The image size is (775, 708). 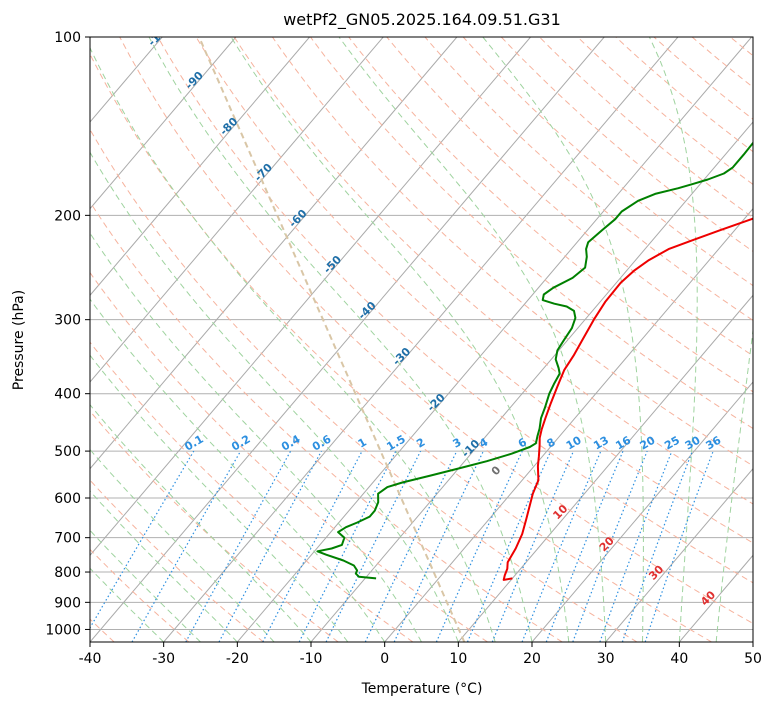 What do you see at coordinates (67, 499) in the screenshot?
I see `y-tick-label: 600` at bounding box center [67, 499].